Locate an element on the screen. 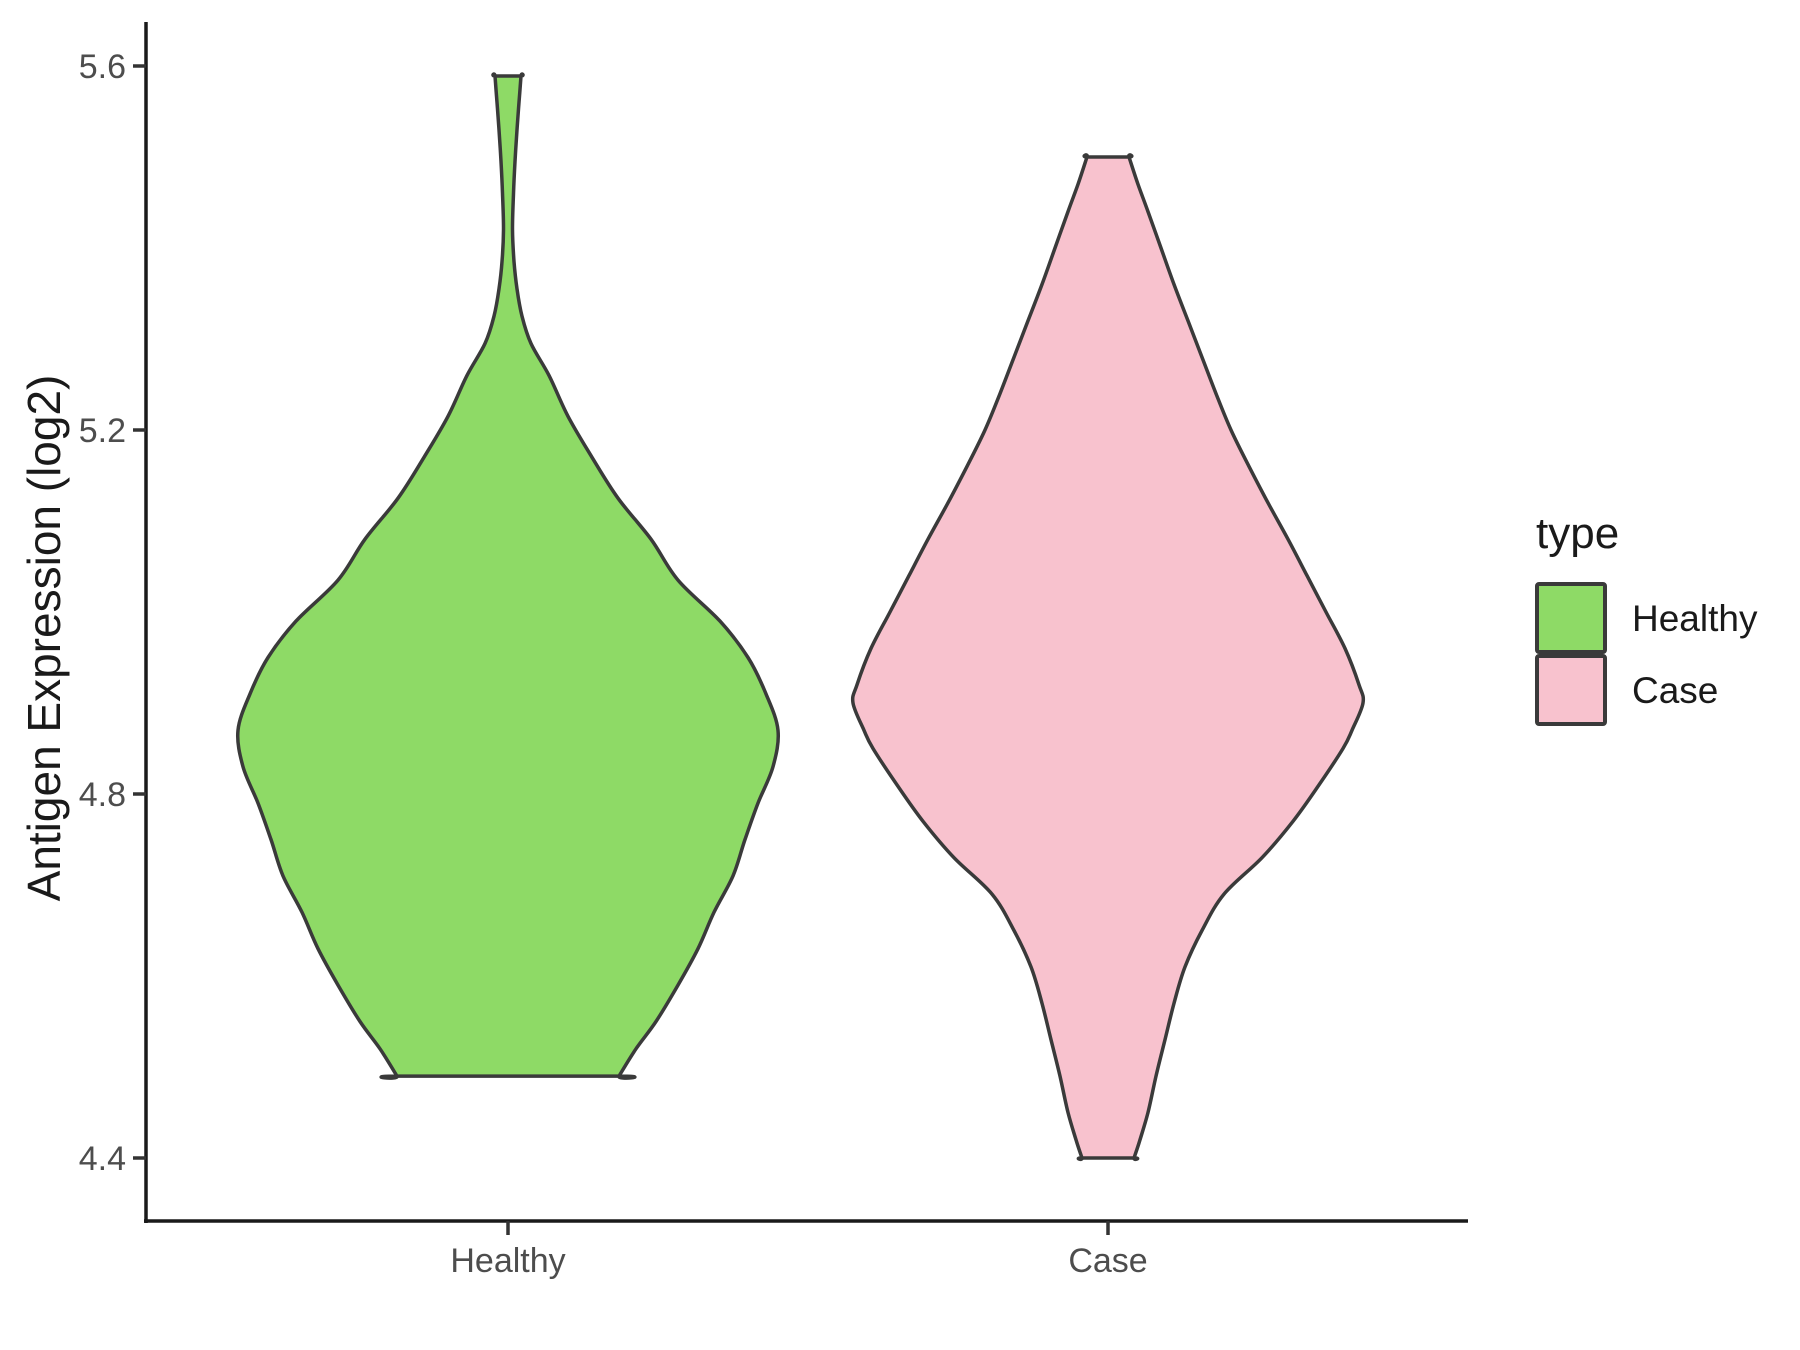  y-axis-title: Antigen Expression (log2) is located at coordinates (44, 638).